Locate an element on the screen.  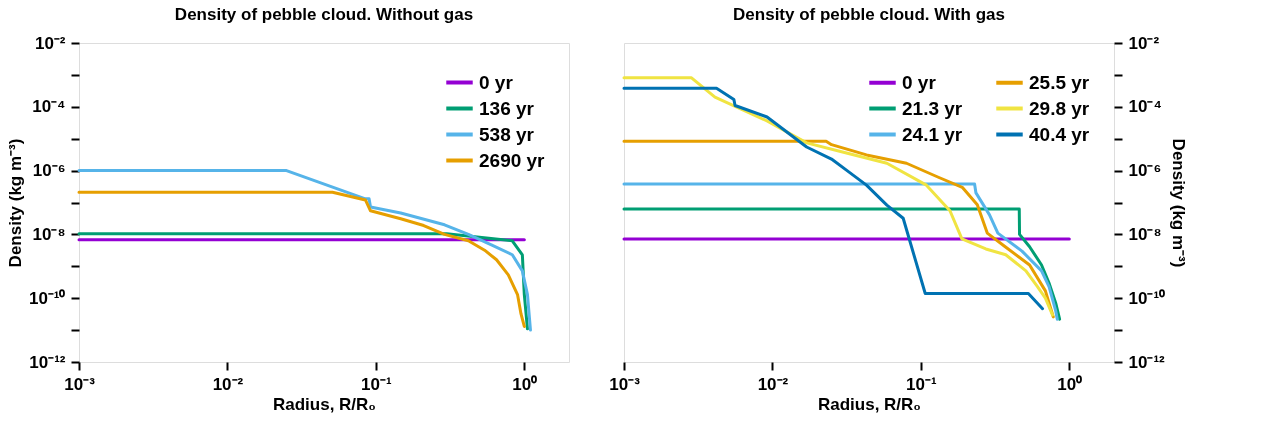
legend-label: 40.4 yr is located at coordinates (1059, 134).